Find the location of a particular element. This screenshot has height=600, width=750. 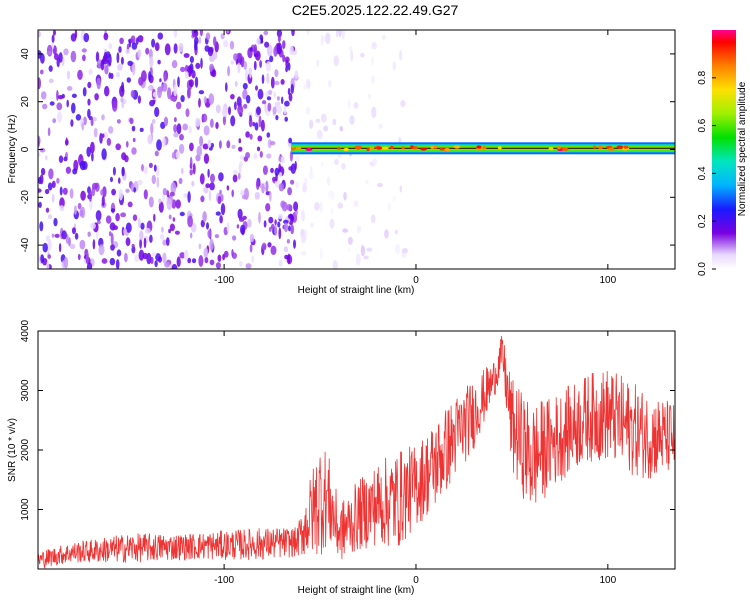

snr-y-tick-label: 3000 is located at coordinates (25, 390).